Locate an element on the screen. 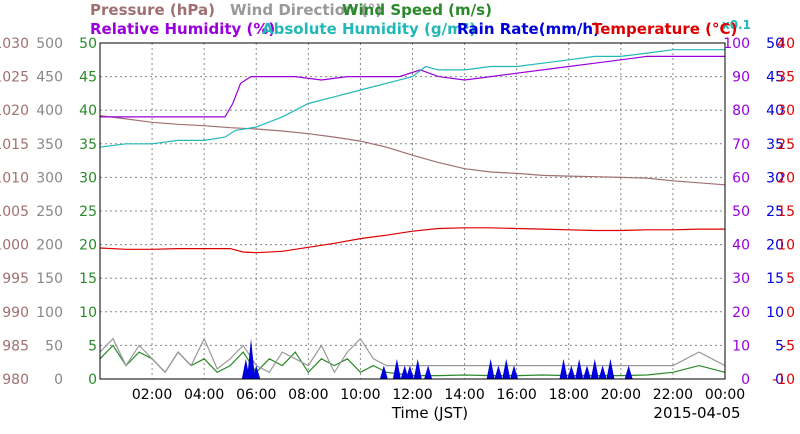  y-tick-label-wind_speed: 5 is located at coordinates (92, 346).